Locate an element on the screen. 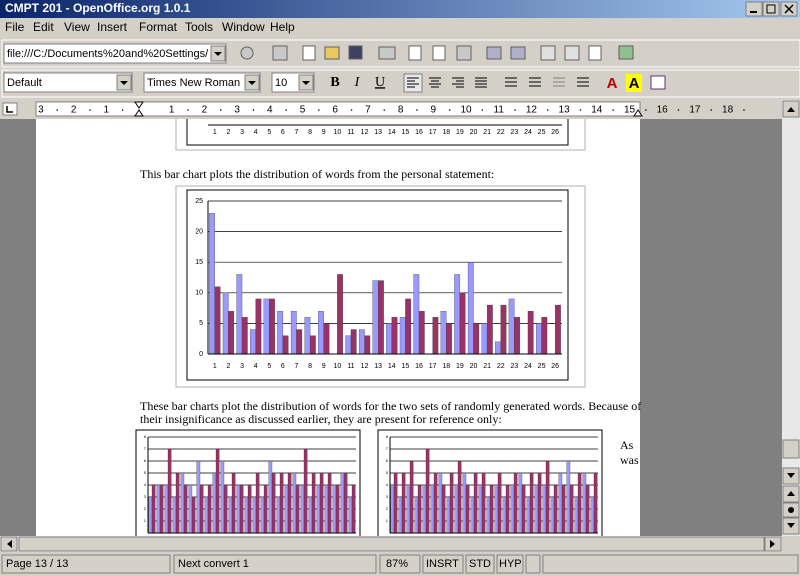 This screenshot has width=800, height=576. tab-selector is located at coordinates (10, 109).